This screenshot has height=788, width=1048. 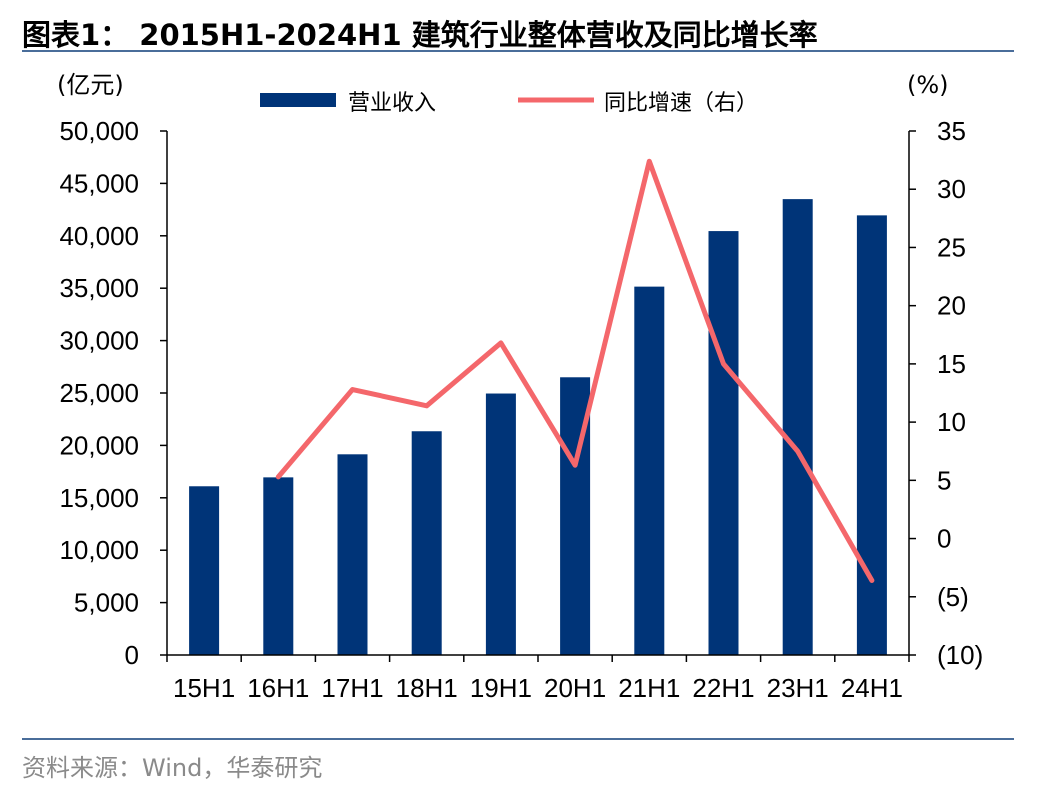 What do you see at coordinates (951, 306) in the screenshot?
I see `right-tick-label: 20` at bounding box center [951, 306].